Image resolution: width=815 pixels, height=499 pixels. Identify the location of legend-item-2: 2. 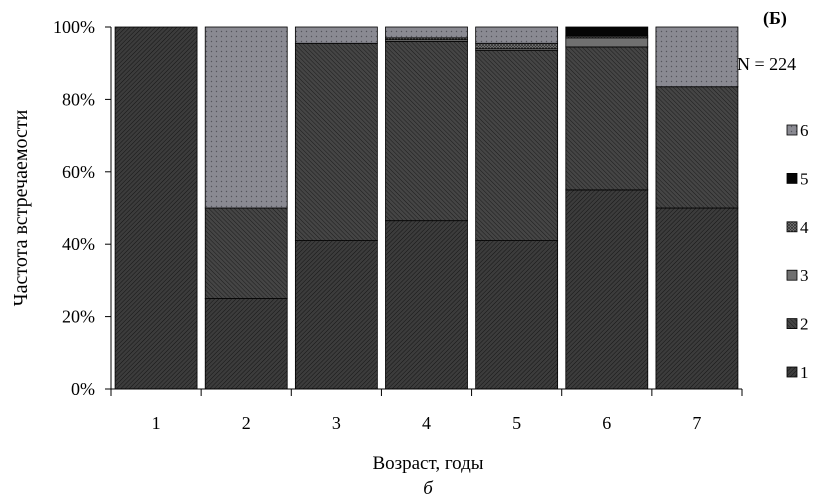
(797, 324).